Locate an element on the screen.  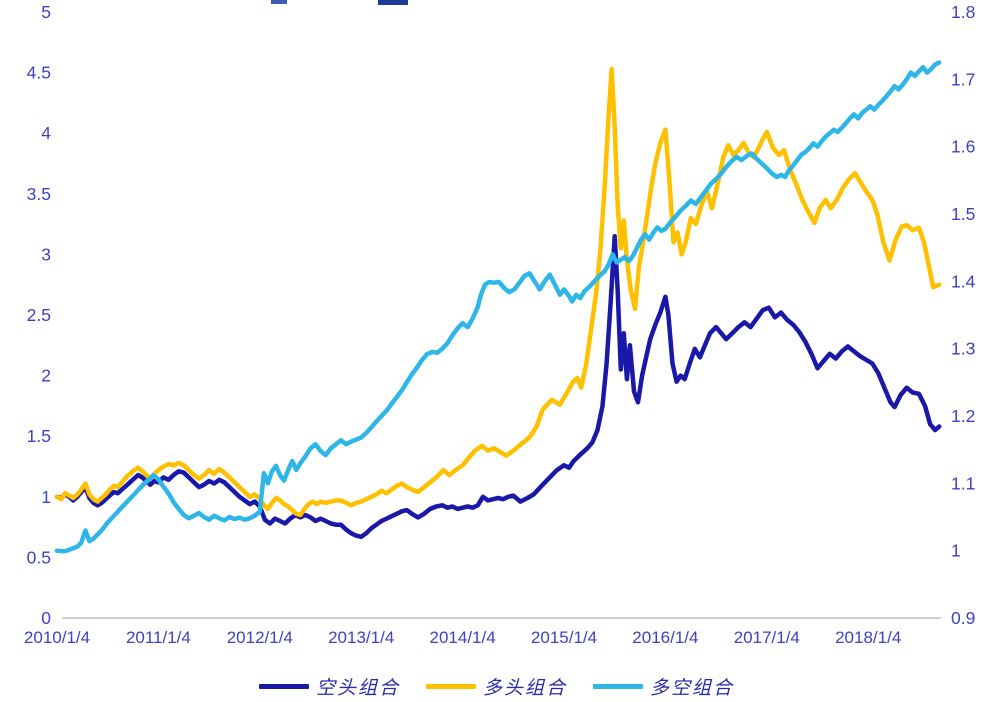
y-axis-left-tick-label: 1 is located at coordinates (46, 497).